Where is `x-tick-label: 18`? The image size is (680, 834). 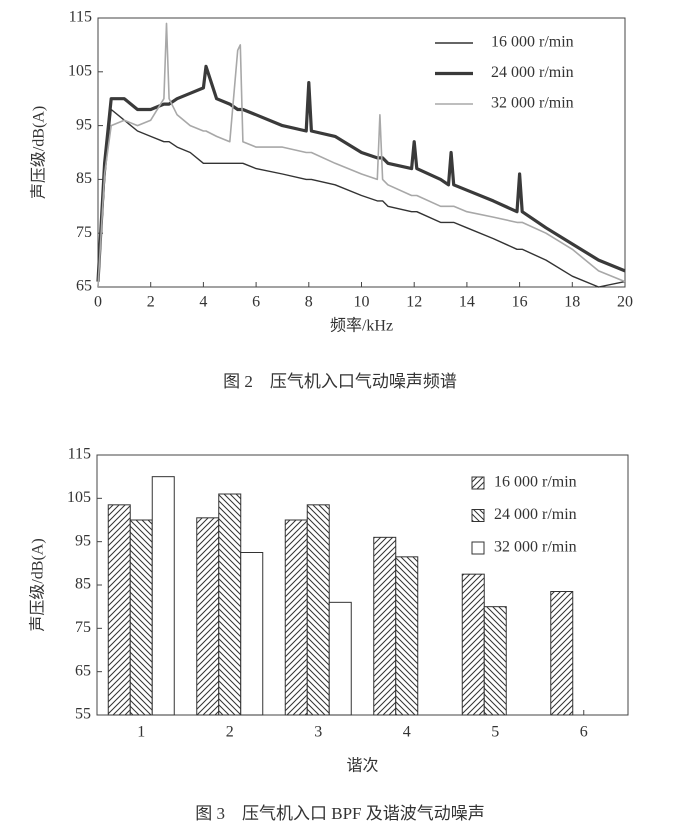
x-tick-label: 18 is located at coordinates (572, 302).